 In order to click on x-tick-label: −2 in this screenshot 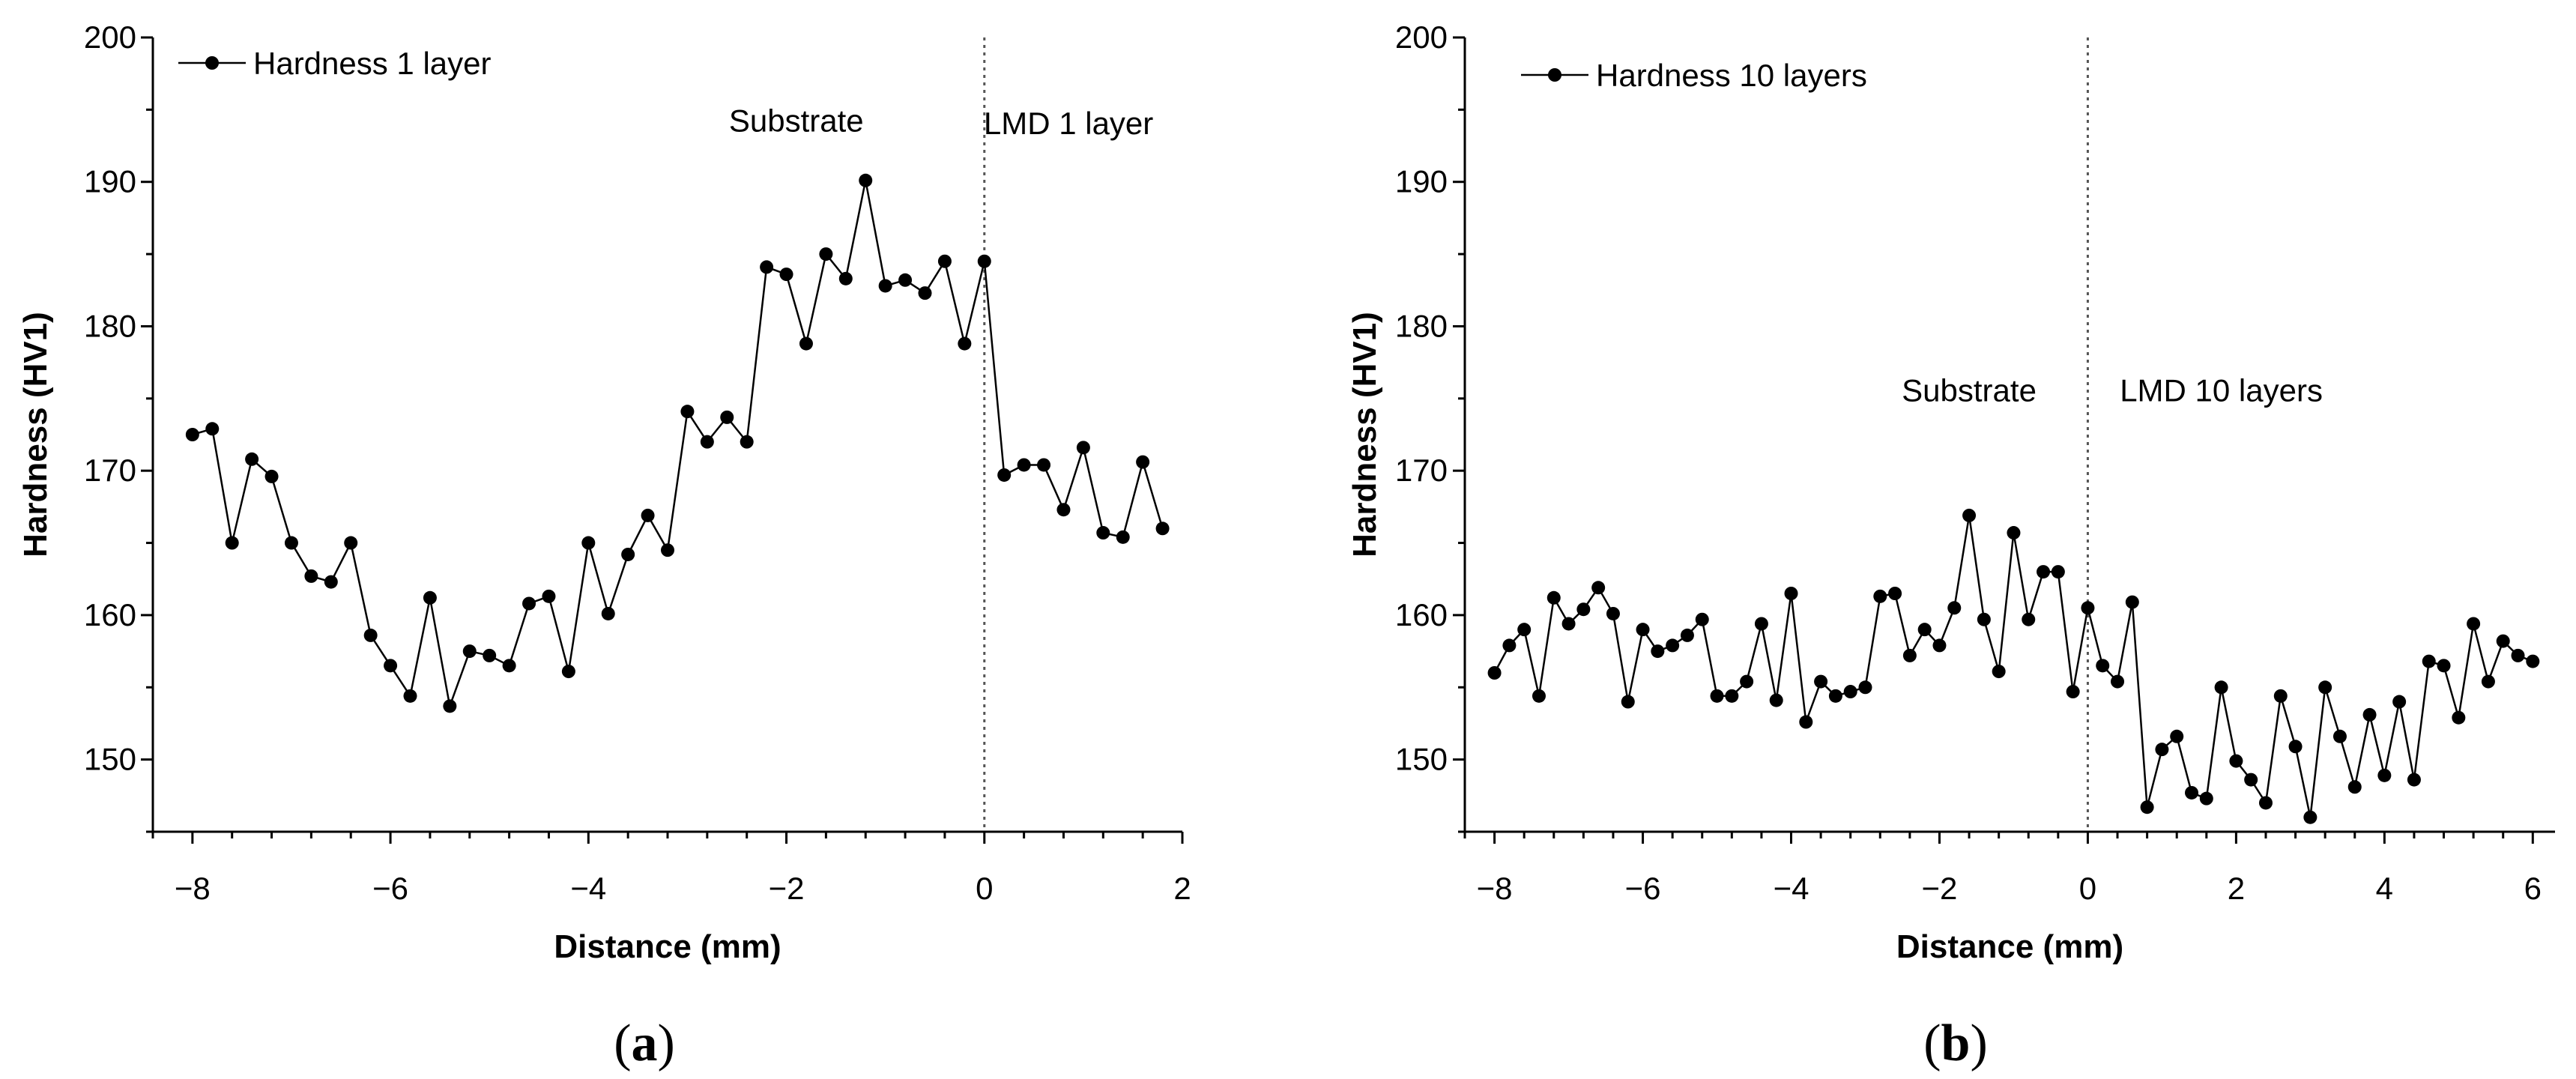, I will do `click(787, 888)`.